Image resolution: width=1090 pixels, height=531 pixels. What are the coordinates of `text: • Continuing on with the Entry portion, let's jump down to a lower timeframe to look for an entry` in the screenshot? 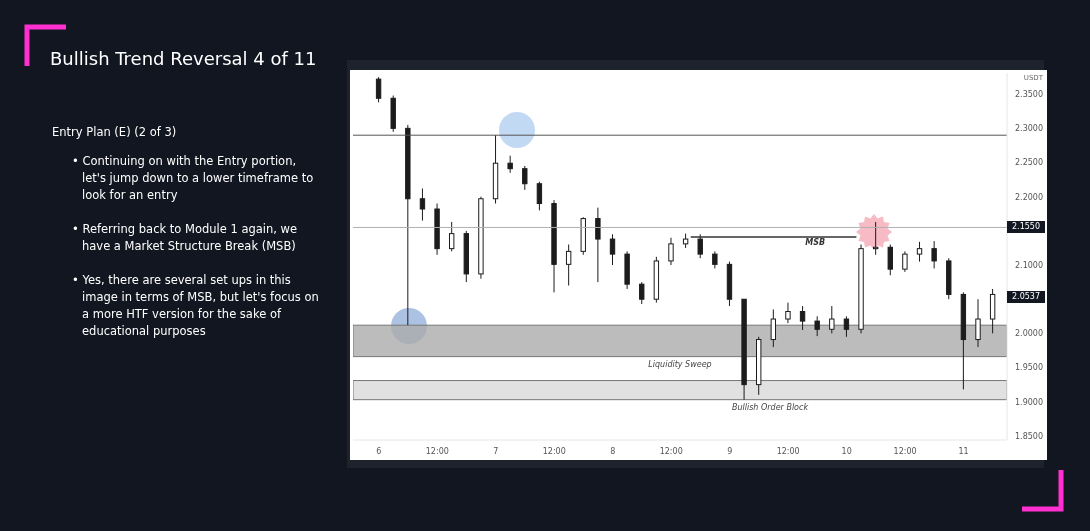 It's located at (193, 178).